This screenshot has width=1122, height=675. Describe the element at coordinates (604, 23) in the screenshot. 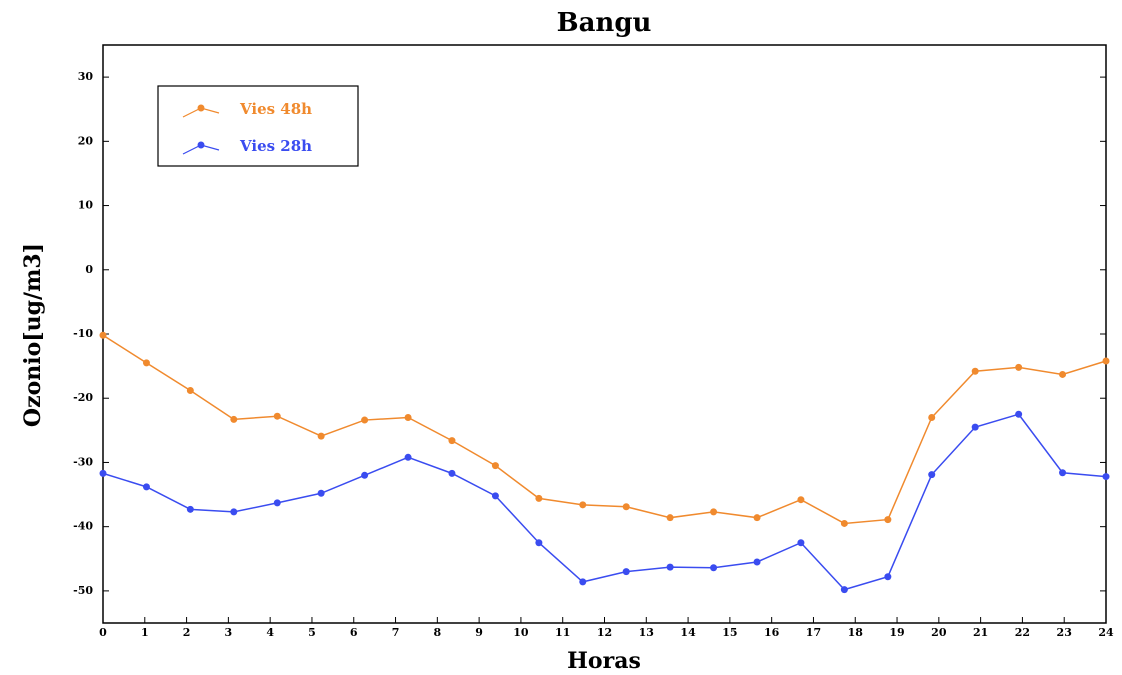

I see `chart-title: Bangu` at that location.